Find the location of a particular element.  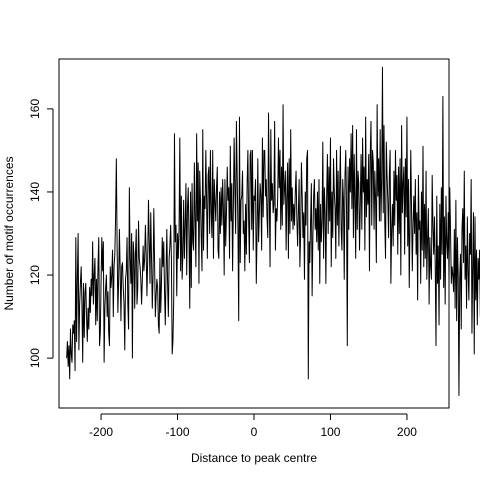

y-tick-label: 120 is located at coordinates (35, 275).